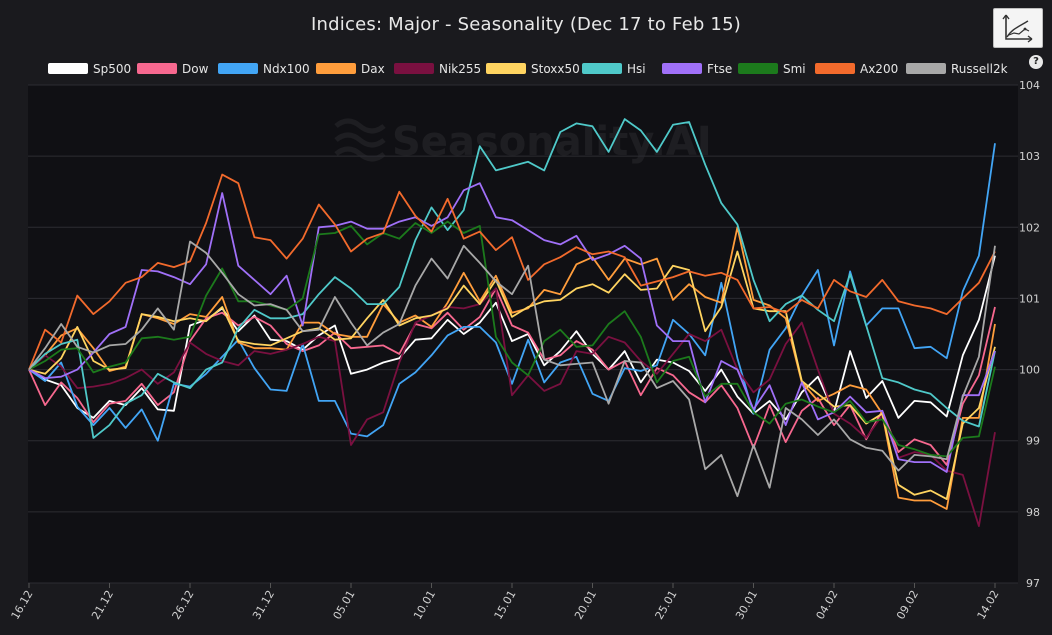 The image size is (1052, 635). Describe the element at coordinates (360, 140) in the screenshot. I see `watermark-logo-icon` at that location.